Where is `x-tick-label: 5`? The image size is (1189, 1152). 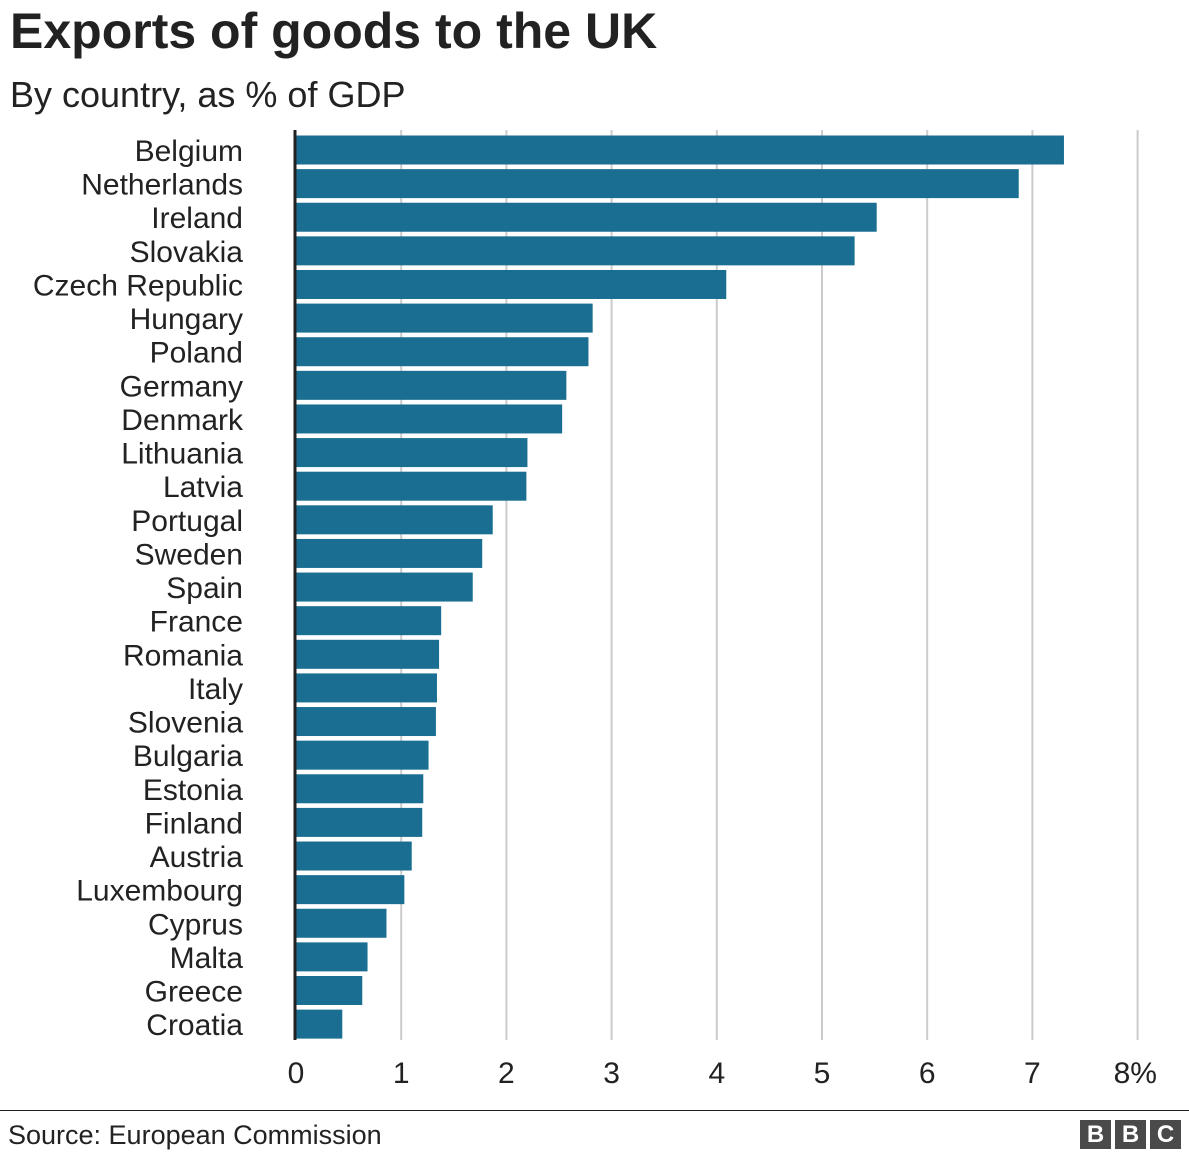 x-tick-label: 5 is located at coordinates (822, 1073).